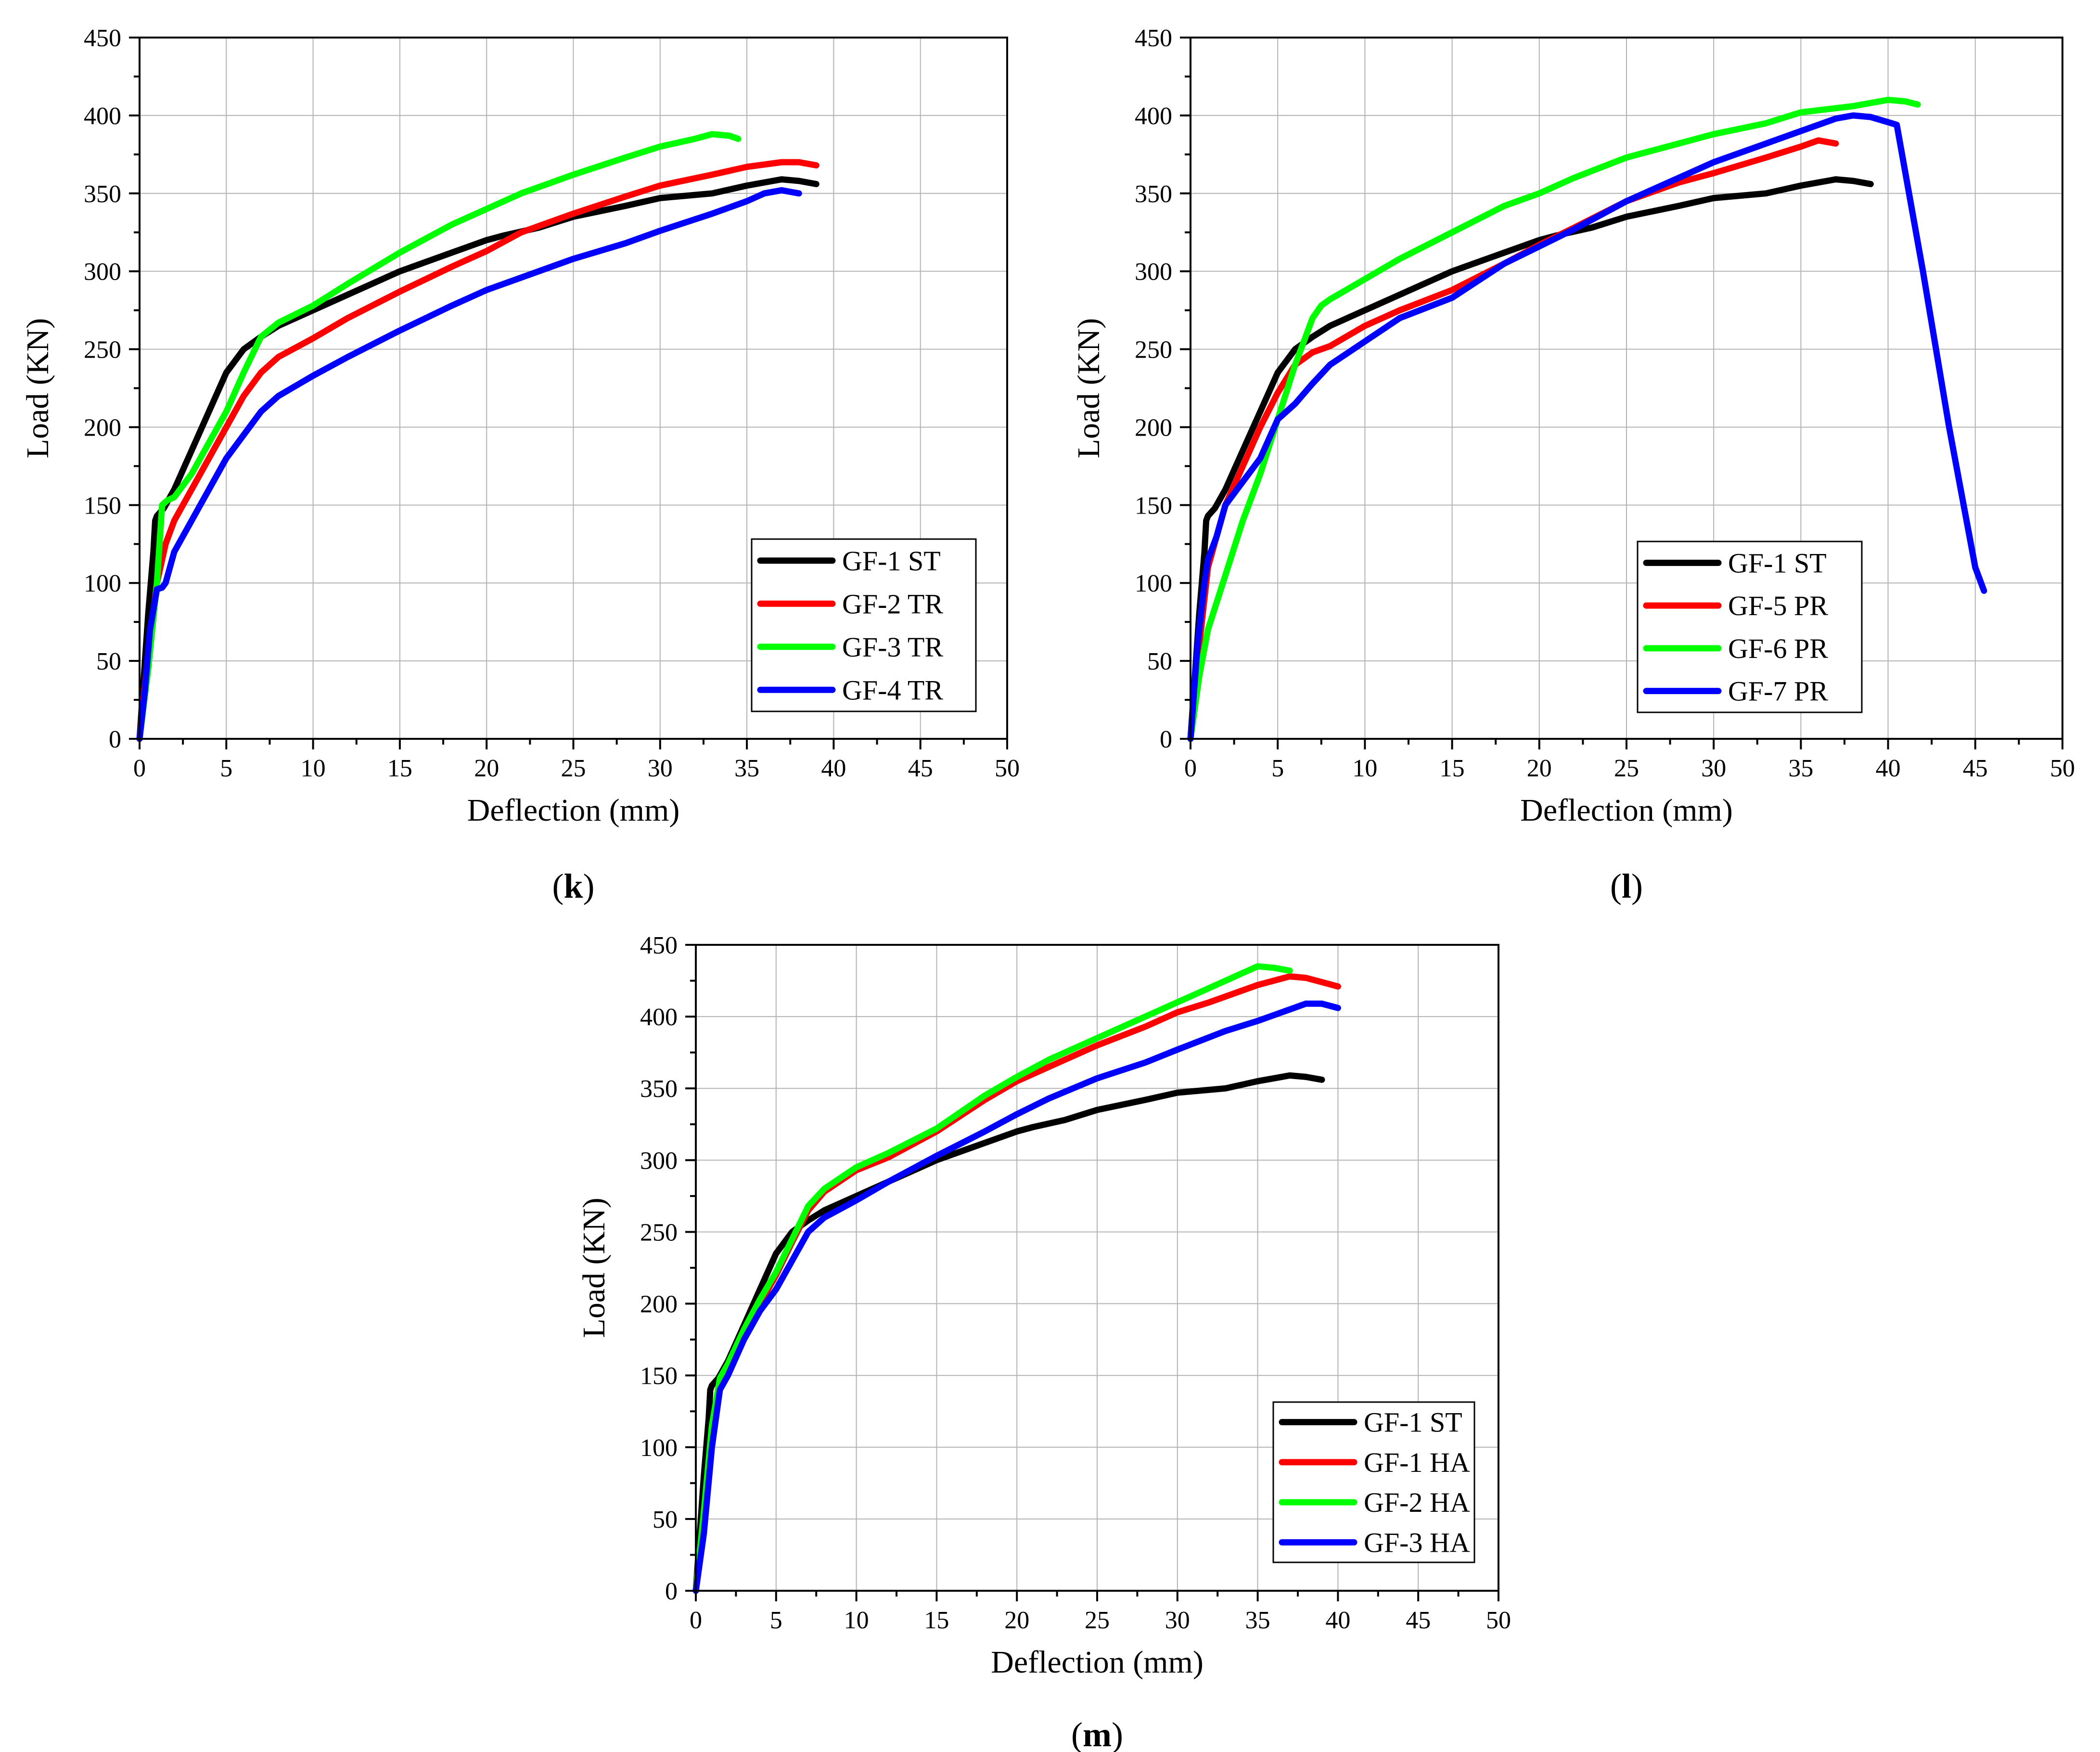 This screenshot has width=2100, height=1752. I want to click on legend-entry: GF-3 TR, so click(892, 647).